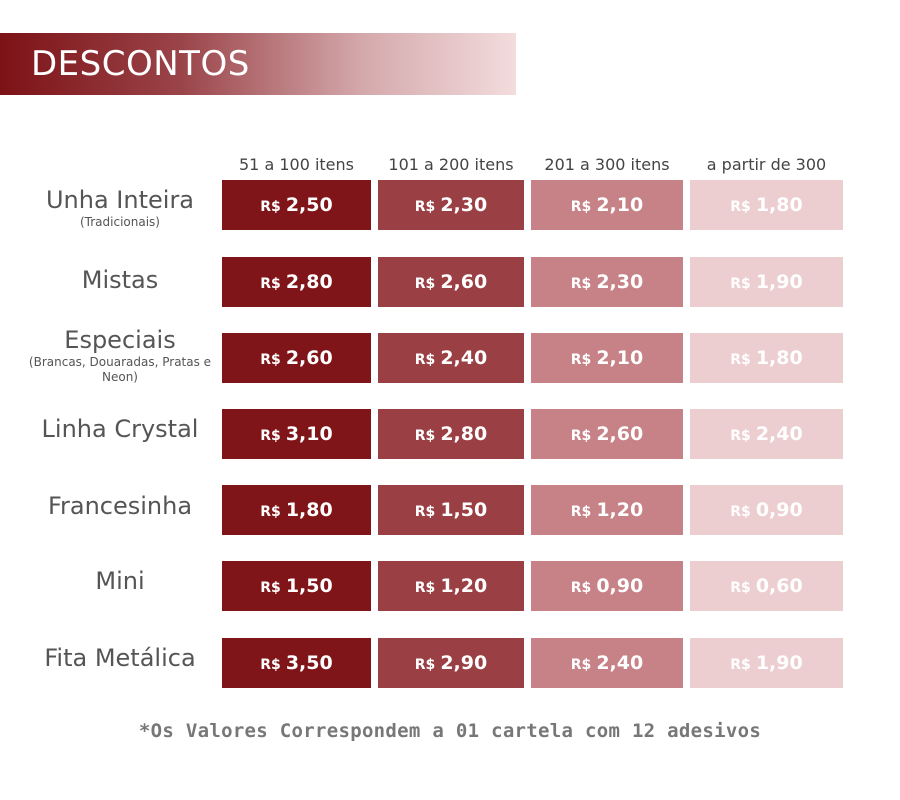  I want to click on product-name: Francesinha, so click(120, 506).